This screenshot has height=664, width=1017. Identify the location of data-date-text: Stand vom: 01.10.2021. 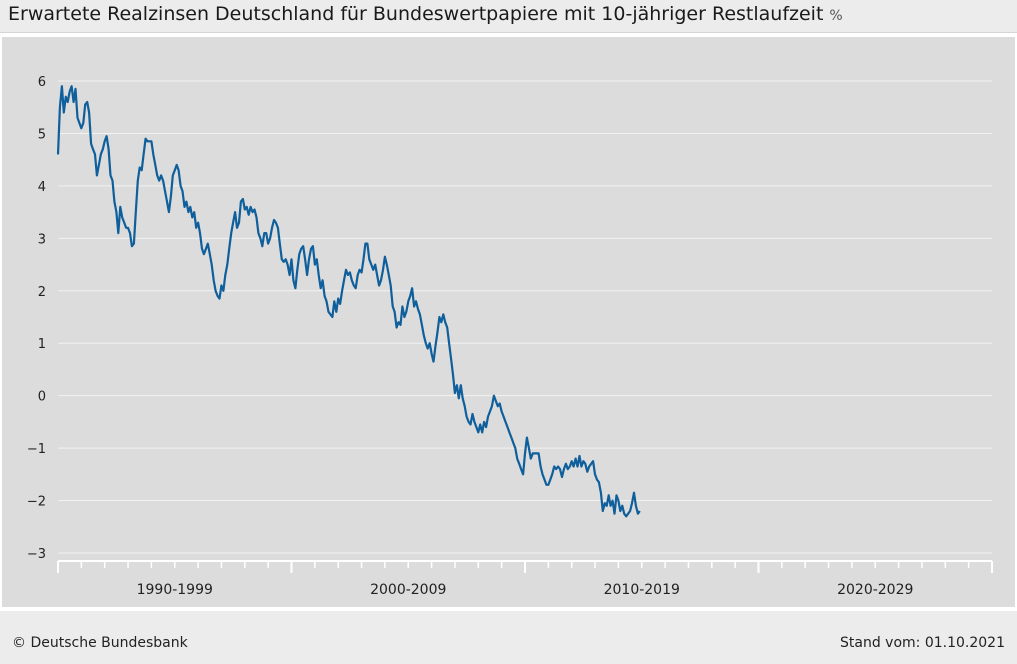
(922, 643).